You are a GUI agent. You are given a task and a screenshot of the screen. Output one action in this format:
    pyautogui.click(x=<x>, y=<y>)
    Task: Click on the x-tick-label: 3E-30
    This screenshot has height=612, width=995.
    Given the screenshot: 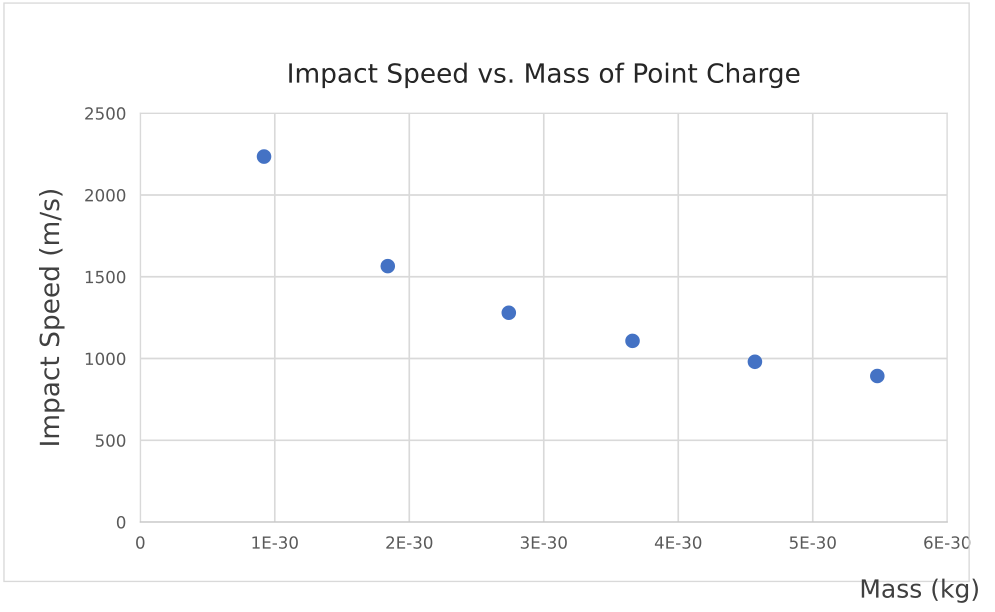 What is the action you would take?
    pyautogui.click(x=543, y=542)
    